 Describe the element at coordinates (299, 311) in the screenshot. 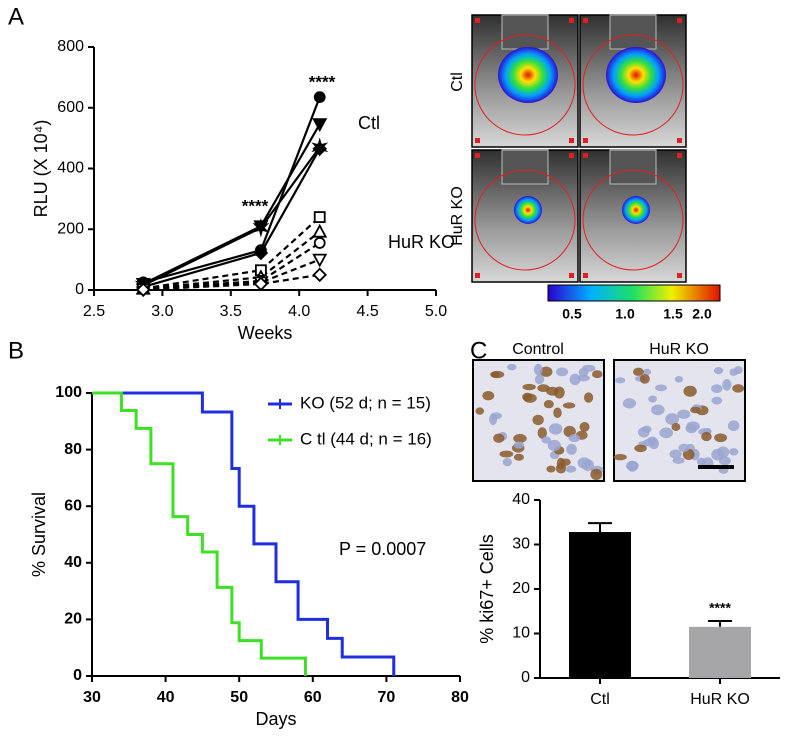

I see `x-tick-label: 4.0` at that location.